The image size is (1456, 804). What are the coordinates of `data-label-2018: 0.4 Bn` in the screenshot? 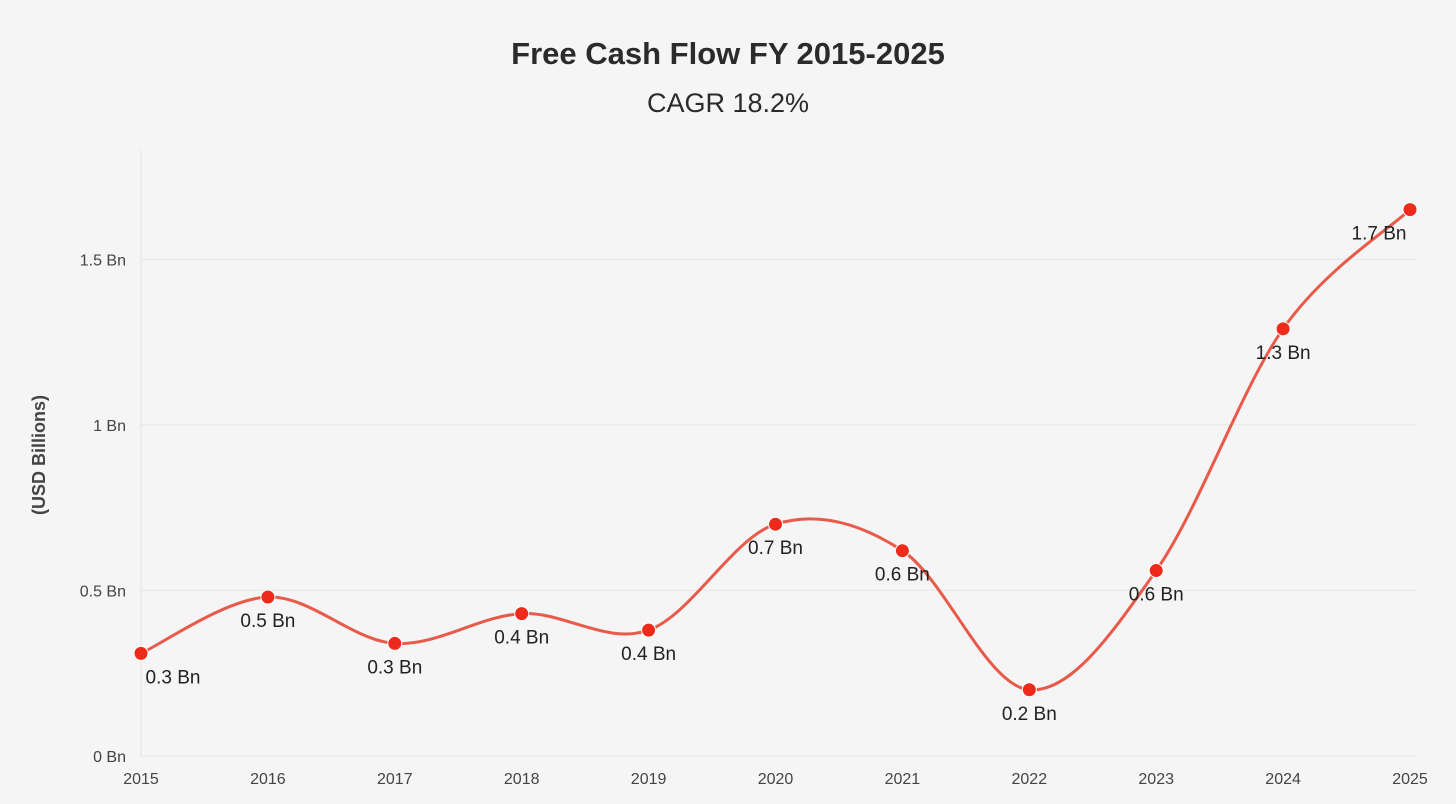 It's located at (521, 638).